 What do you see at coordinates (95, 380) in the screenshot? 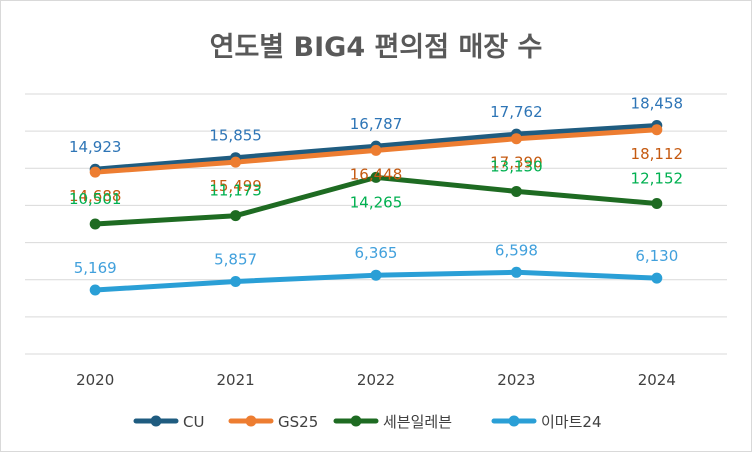
I see `x-tick-label: 2020` at bounding box center [95, 380].